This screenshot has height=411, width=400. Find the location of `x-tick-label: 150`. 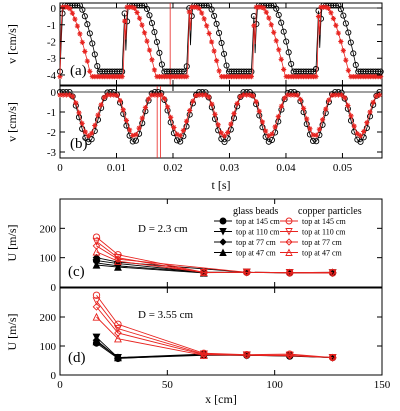

x-tick-label: 150 is located at coordinates (382, 385).